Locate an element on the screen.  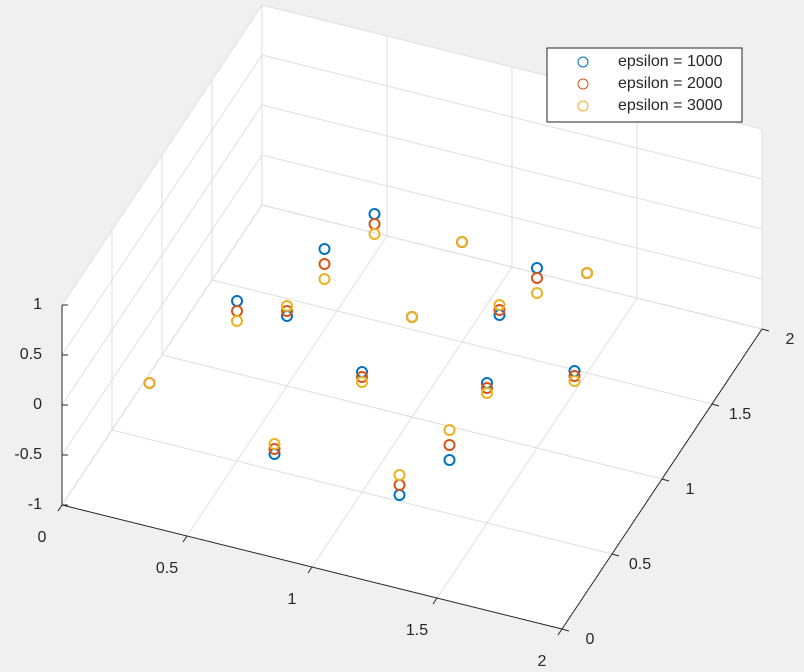
x-tick-label: 1.5 is located at coordinates (417, 630).